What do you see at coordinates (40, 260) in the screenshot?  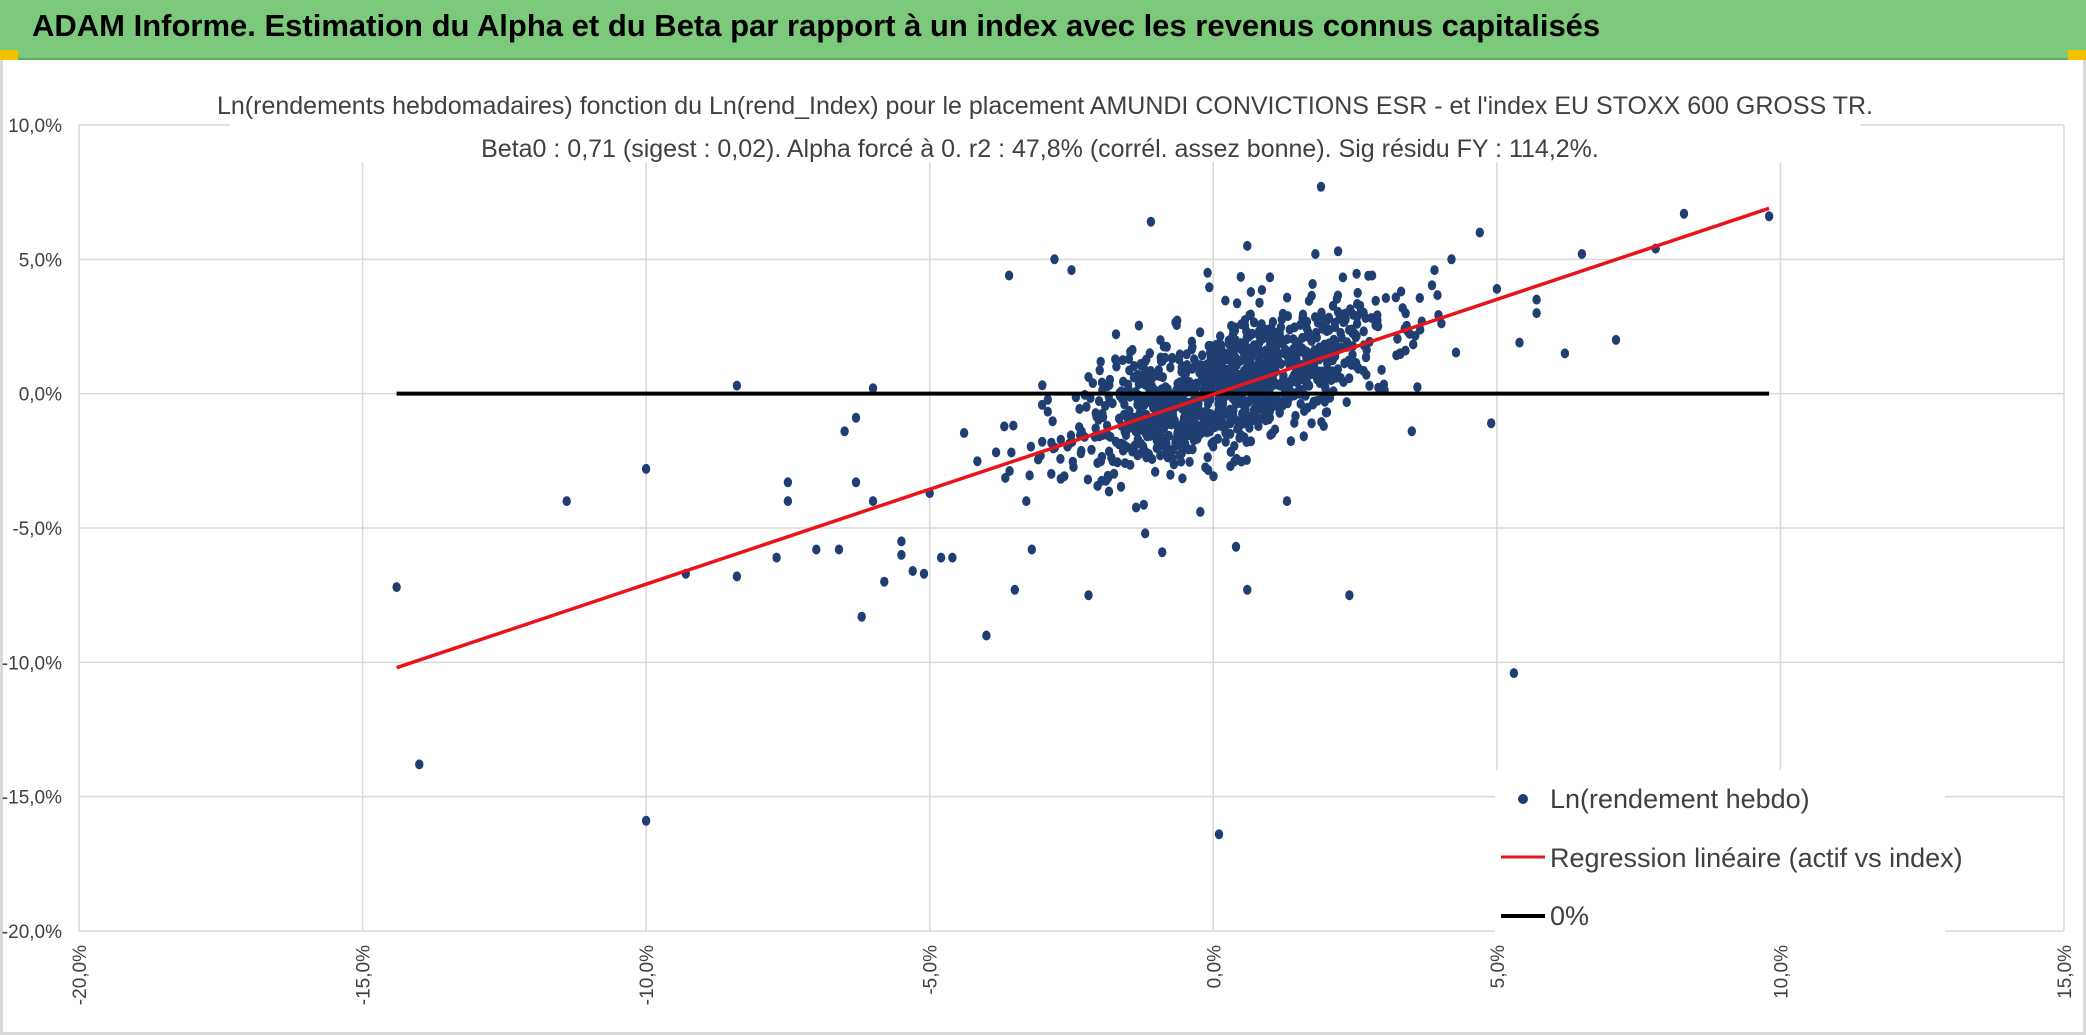 I see `y-tick-label: 5,0%` at bounding box center [40, 260].